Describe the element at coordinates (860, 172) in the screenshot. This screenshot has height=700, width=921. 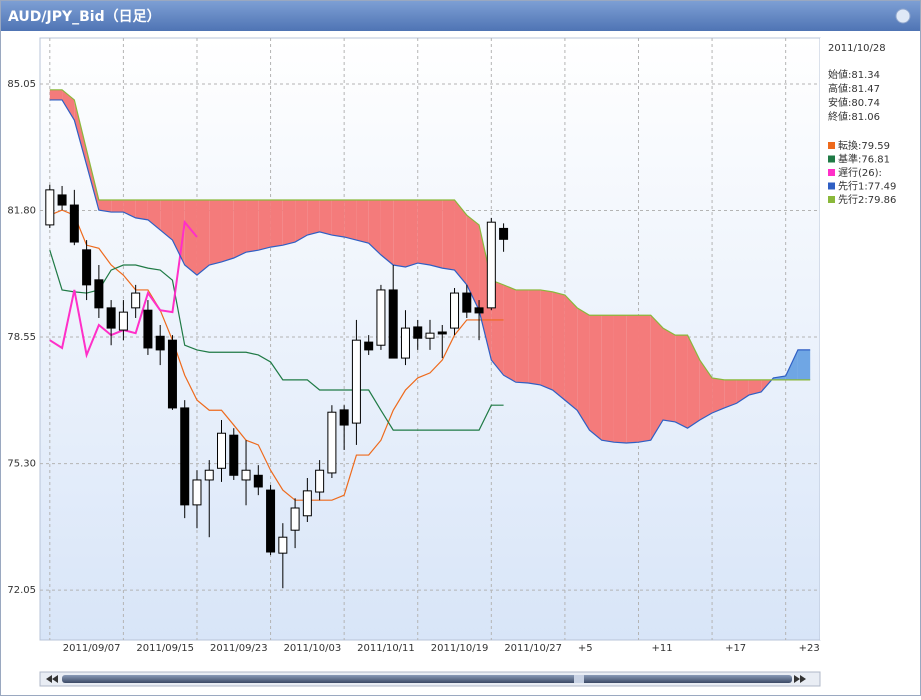
I see `legend-label: 遅行(26):` at that location.